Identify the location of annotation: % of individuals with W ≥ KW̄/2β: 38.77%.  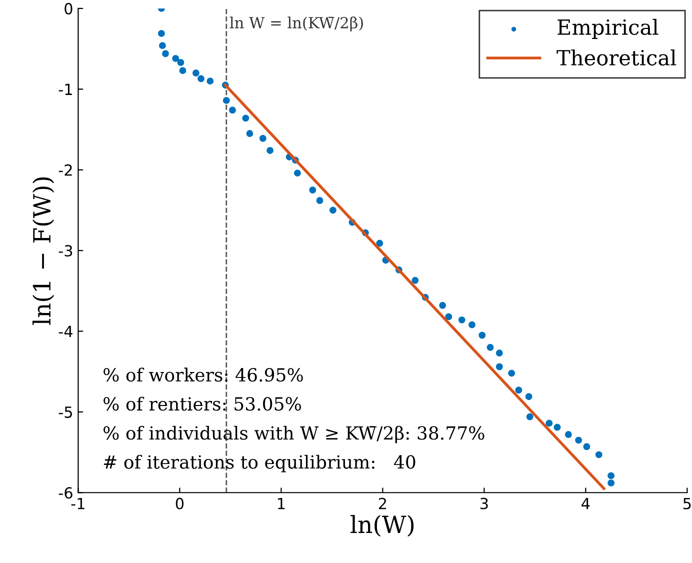
(294, 435).